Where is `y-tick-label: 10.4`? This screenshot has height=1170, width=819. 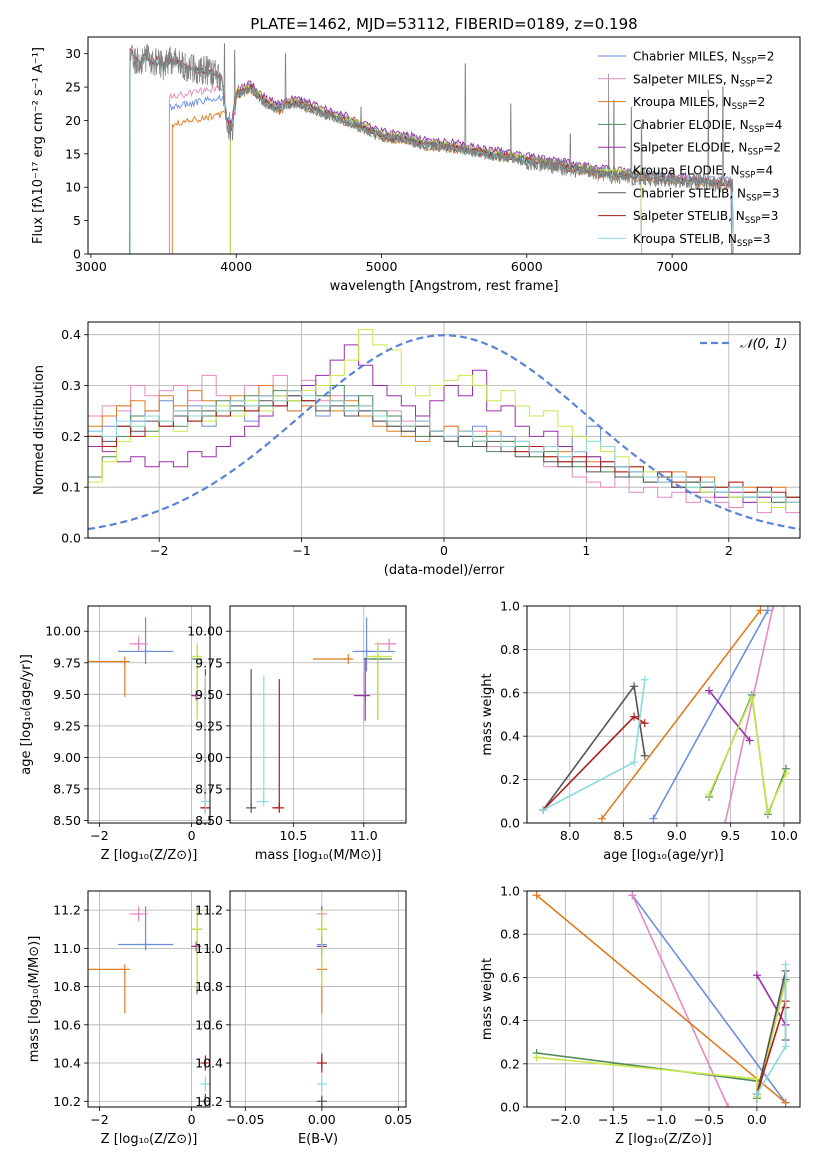 y-tick-label: 10.4 is located at coordinates (209, 1063).